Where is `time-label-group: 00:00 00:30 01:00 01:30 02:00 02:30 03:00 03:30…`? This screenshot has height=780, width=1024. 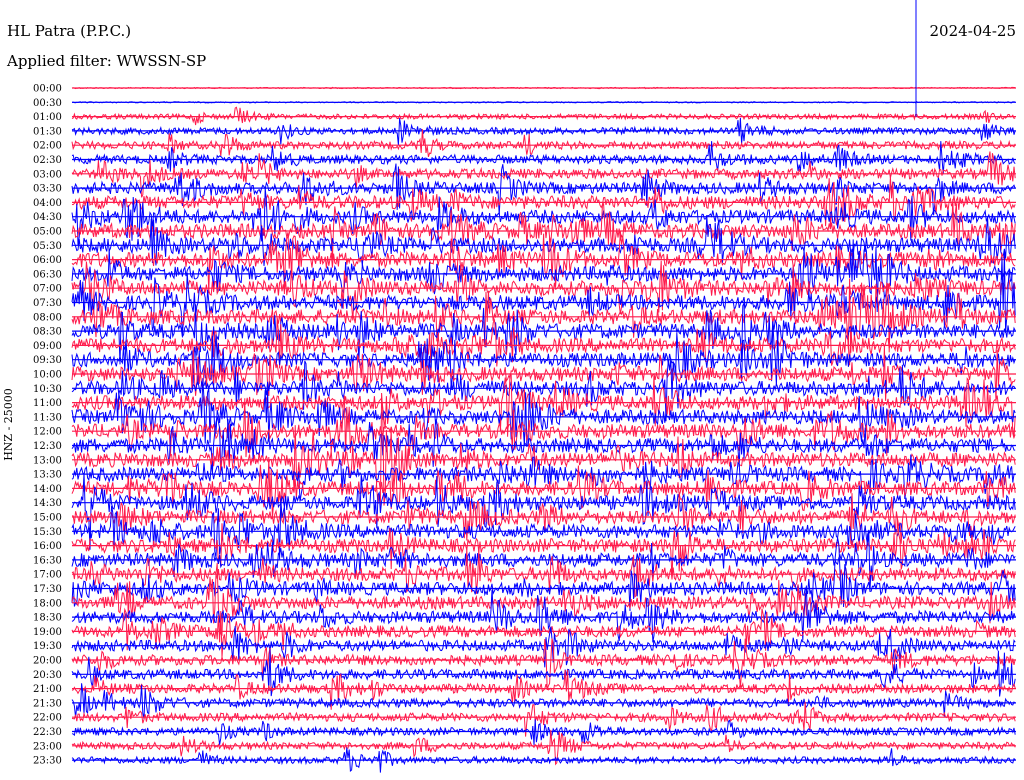
time-label-group: 00:00 00:30 01:00 01:30 02:00 02:30 03:00 03:30… is located at coordinates (47, 425).